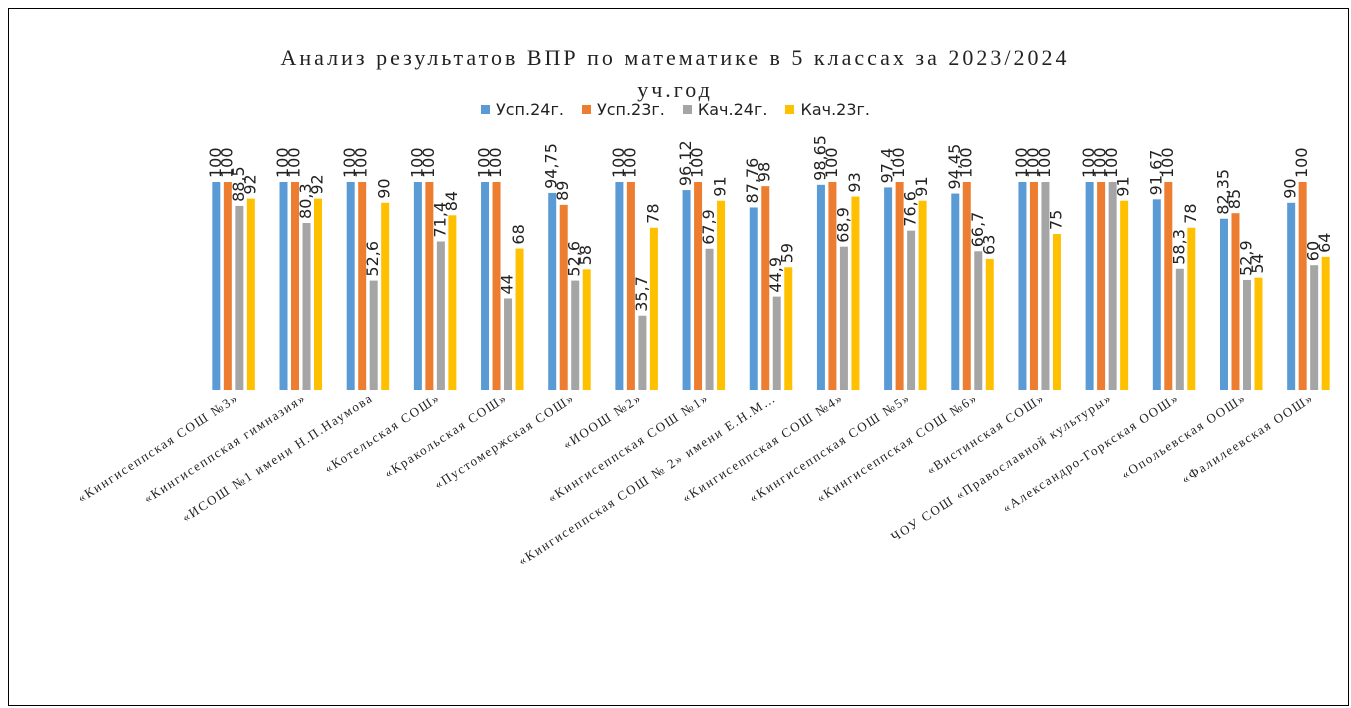 This screenshot has width=1351, height=708. Describe the element at coordinates (641, 294) in the screenshot. I see `data-label: 35,7` at that location.